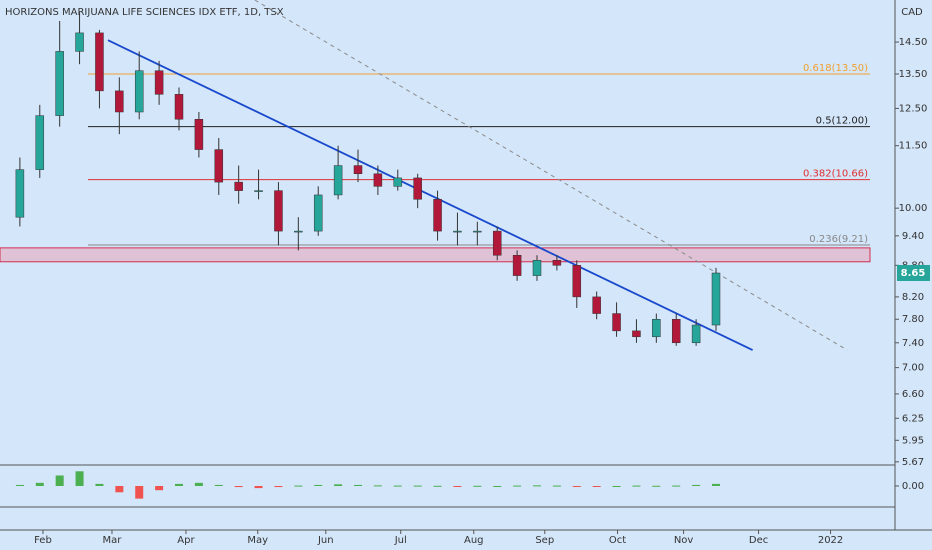  I want to click on x-tick-label: Jun, so click(325, 540).